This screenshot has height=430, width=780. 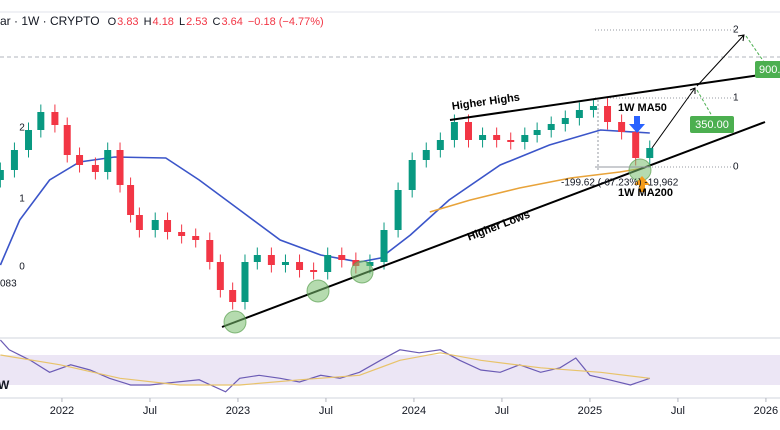 I want to click on ma50-arrow, so click(x=637, y=124).